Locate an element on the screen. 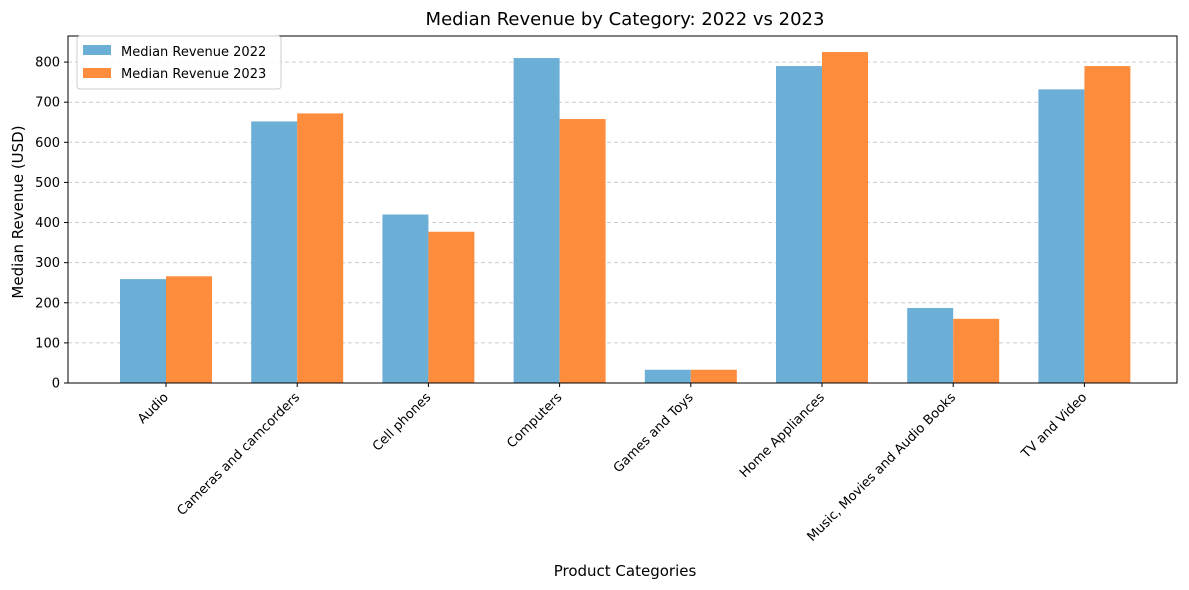 The width and height of the screenshot is (1189, 590). x-tick-label: Cell phones is located at coordinates (402, 422).